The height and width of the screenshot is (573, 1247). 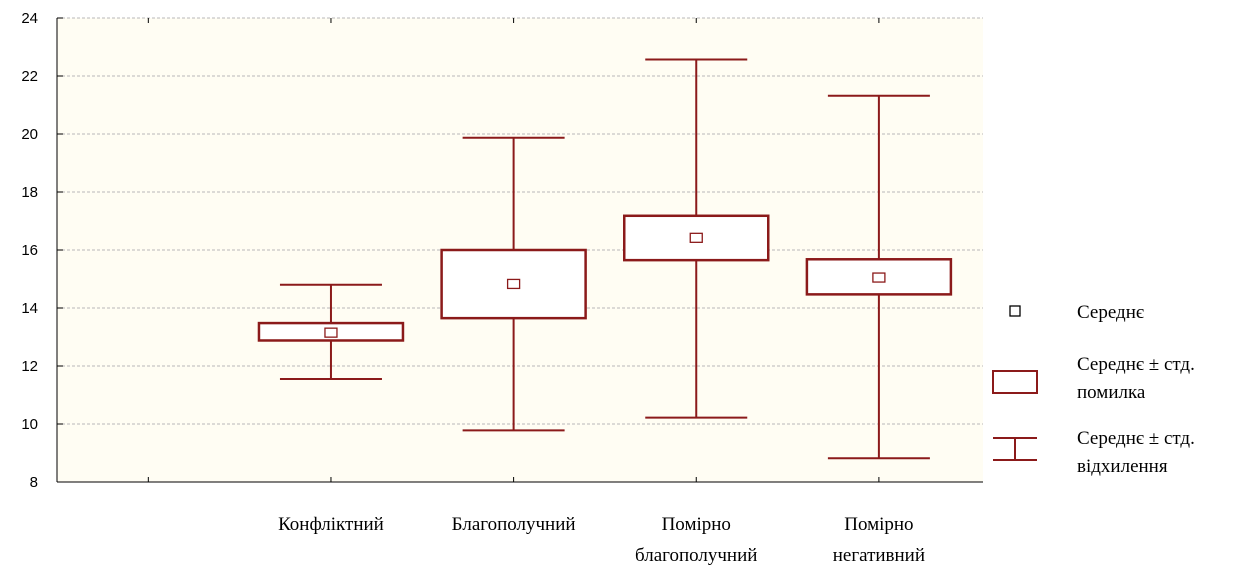 What do you see at coordinates (42, 250) in the screenshot?
I see `y-axis-ticks: 8 10 12 14 16 18 20 22 24` at bounding box center [42, 250].